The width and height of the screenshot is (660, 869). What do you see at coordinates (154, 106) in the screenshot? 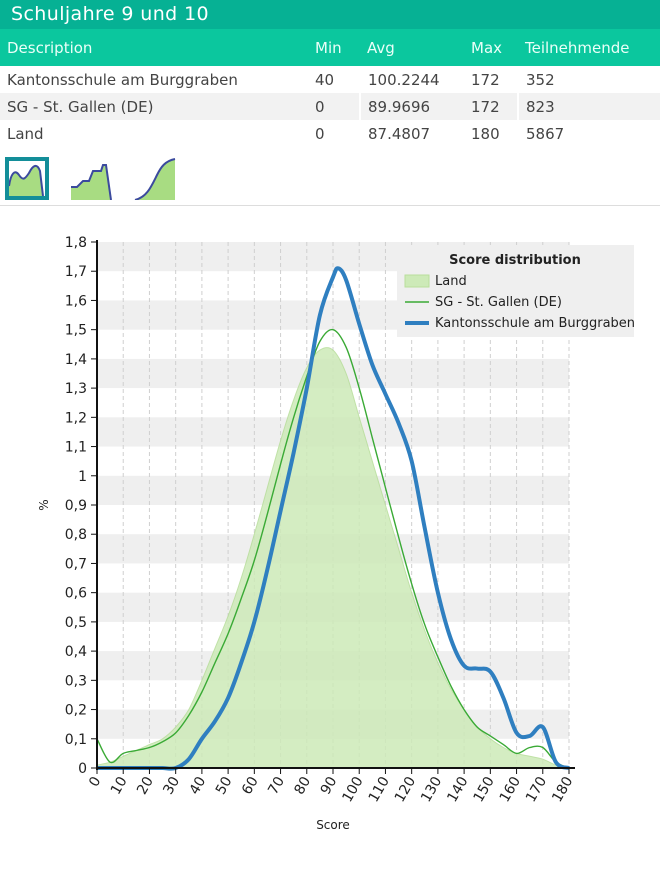
I see `cell-description: SG - St. Gallen (DE)` at bounding box center [154, 106].